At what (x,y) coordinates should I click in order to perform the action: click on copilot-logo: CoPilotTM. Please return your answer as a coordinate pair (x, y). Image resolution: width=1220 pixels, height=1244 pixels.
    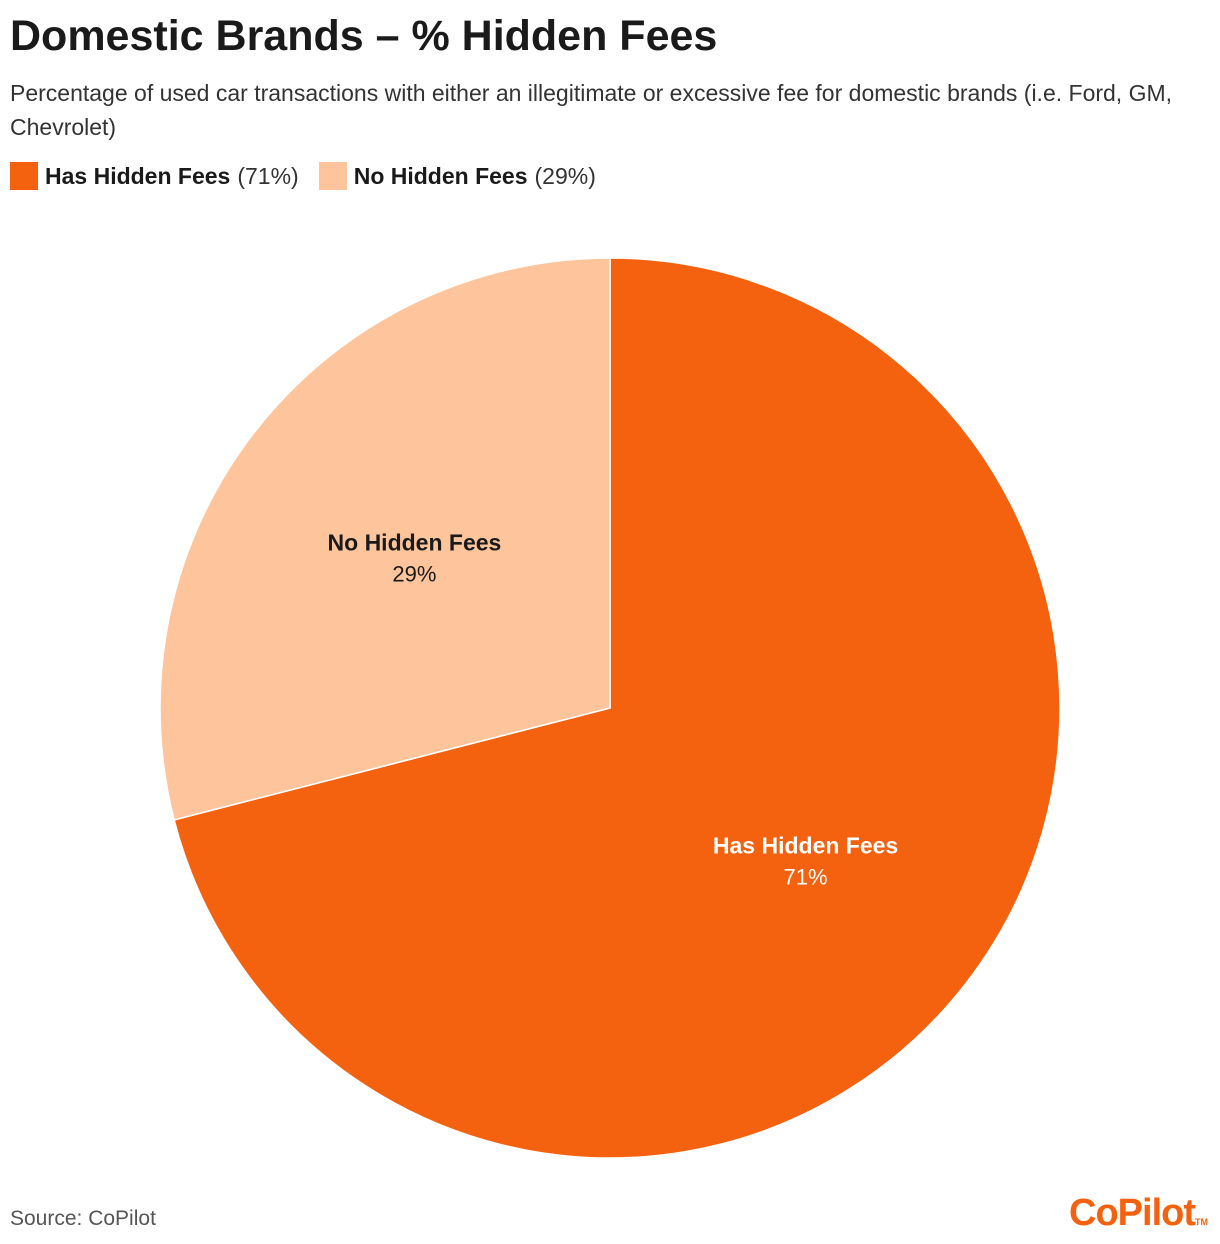
    Looking at the image, I should click on (1138, 1213).